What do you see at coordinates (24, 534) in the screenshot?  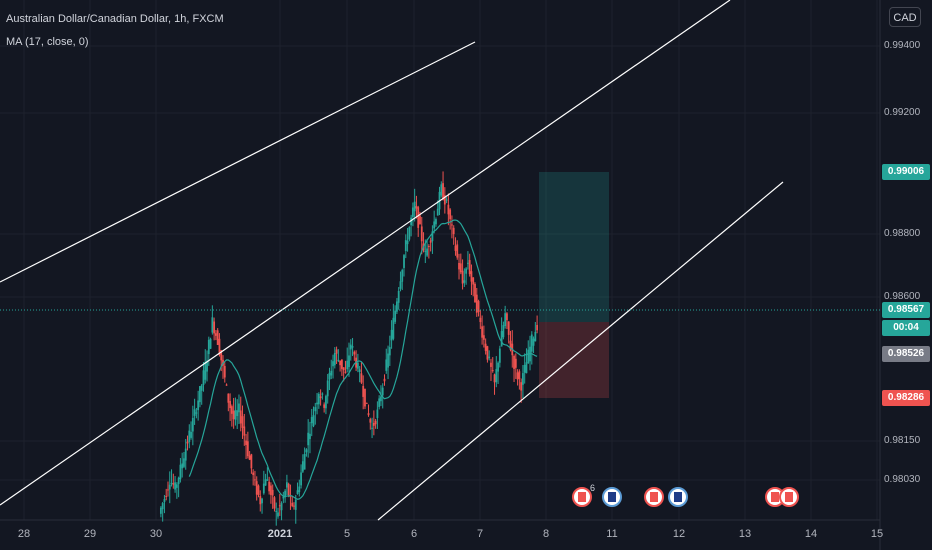 I see `time-tick: 28` at bounding box center [24, 534].